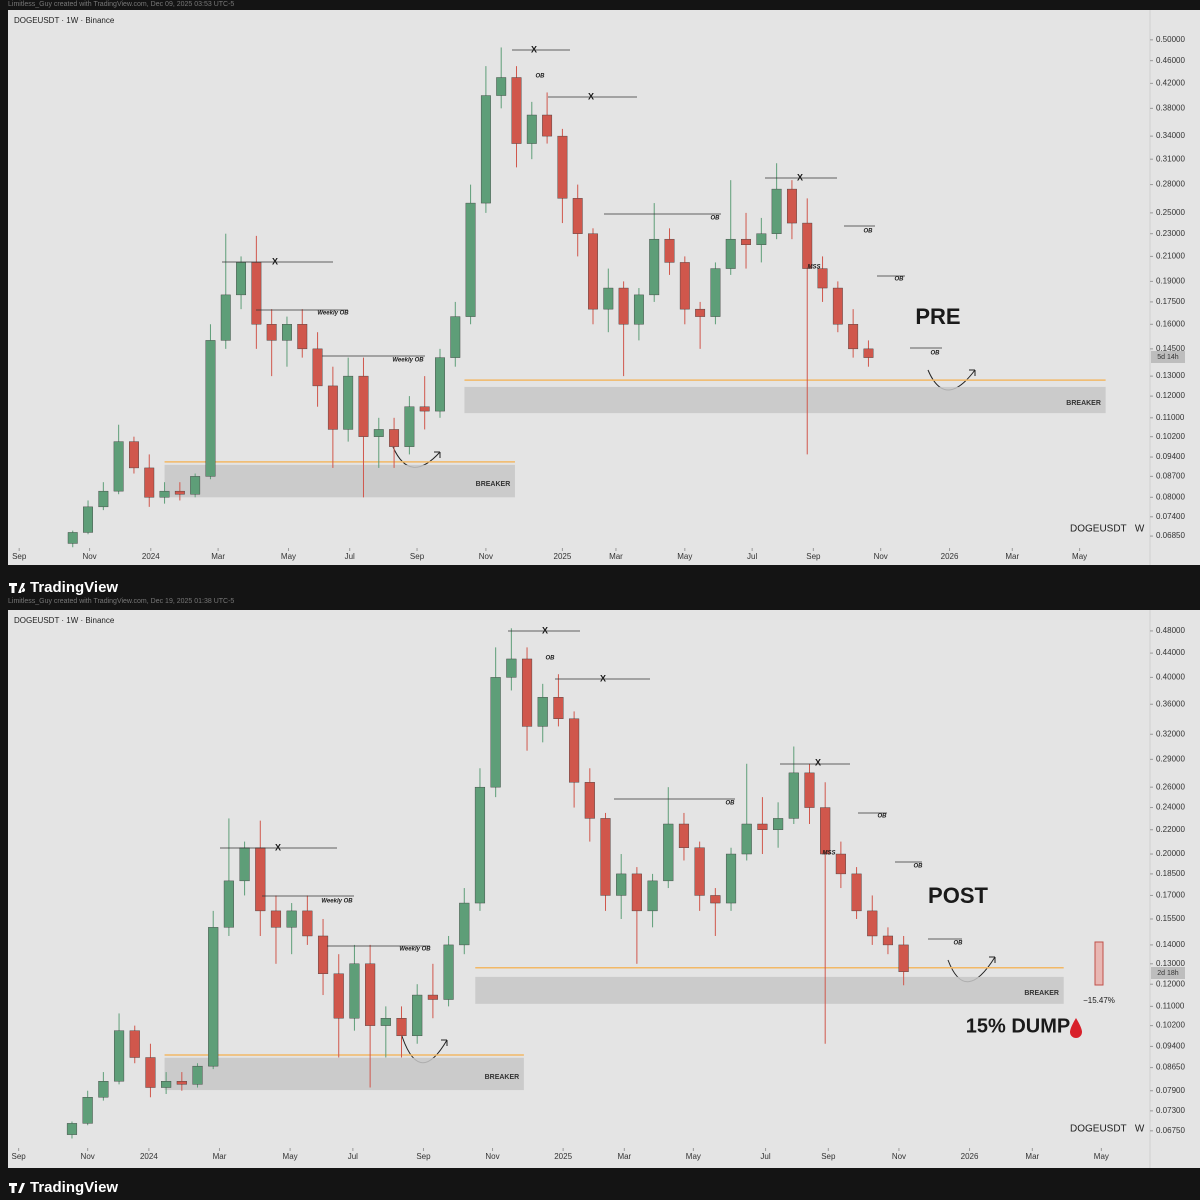  I want to click on y-tick-label: 0.26000, so click(1170, 786).